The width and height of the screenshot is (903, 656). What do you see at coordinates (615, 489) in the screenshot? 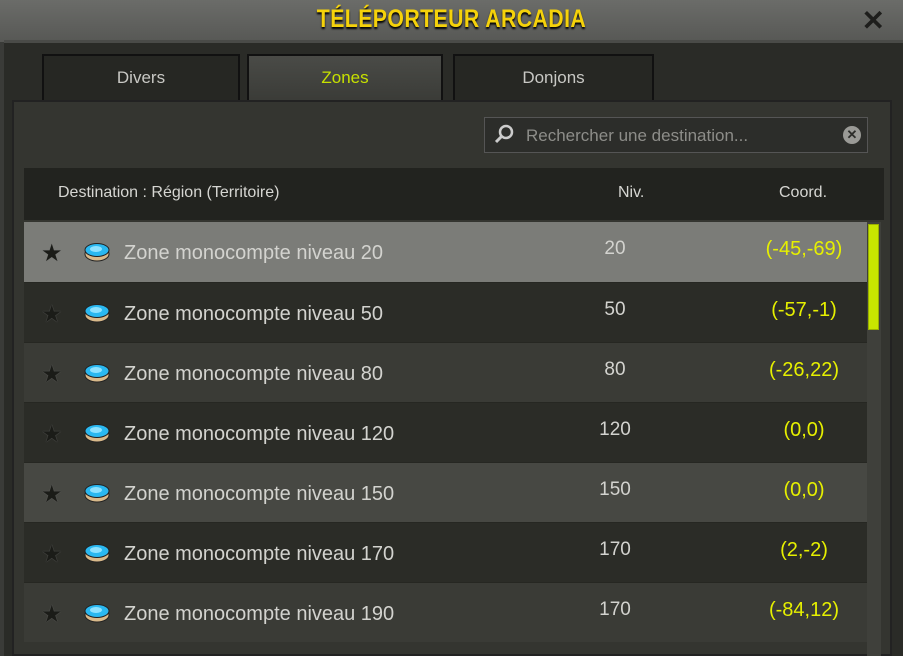
I see `level: 150` at bounding box center [615, 489].